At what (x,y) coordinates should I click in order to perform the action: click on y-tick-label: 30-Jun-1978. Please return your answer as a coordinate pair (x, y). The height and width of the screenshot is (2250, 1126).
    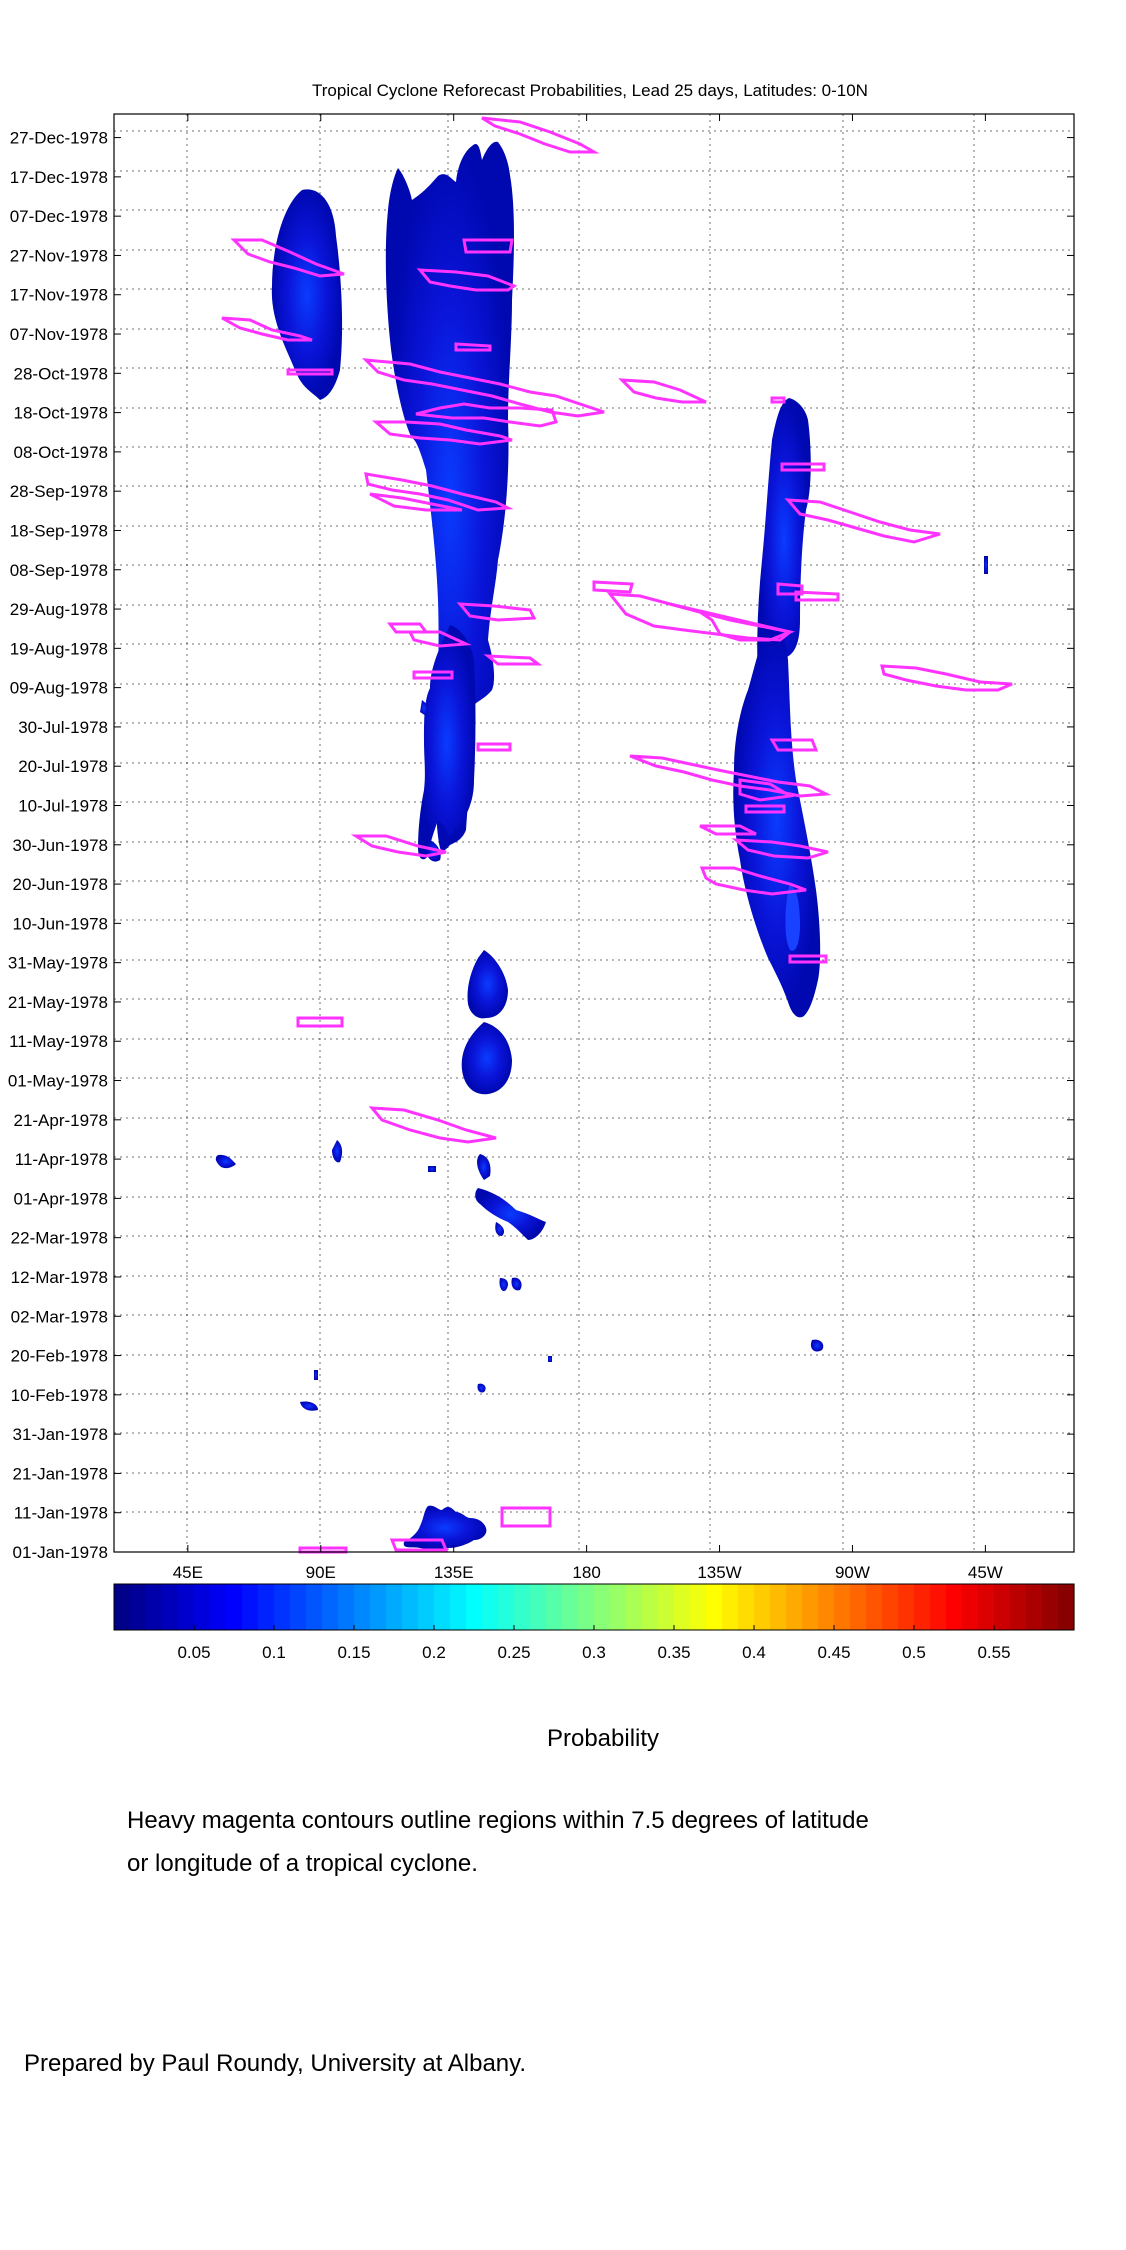
    Looking at the image, I should click on (60, 845).